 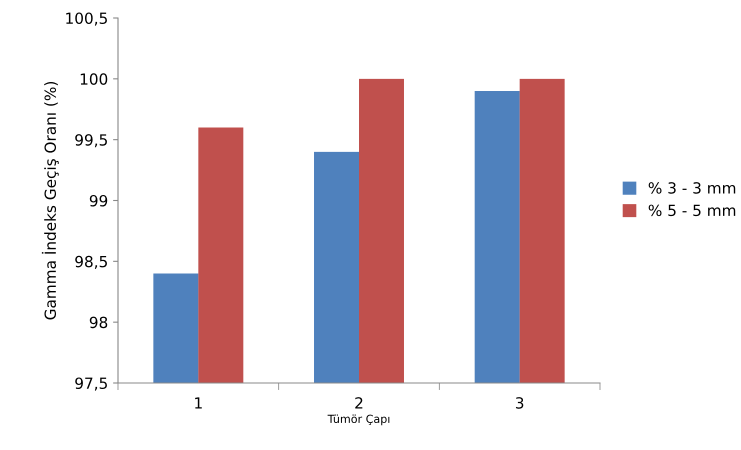 What do you see at coordinates (692, 188) in the screenshot?
I see `legend-label: % 3 - 3 mm` at bounding box center [692, 188].